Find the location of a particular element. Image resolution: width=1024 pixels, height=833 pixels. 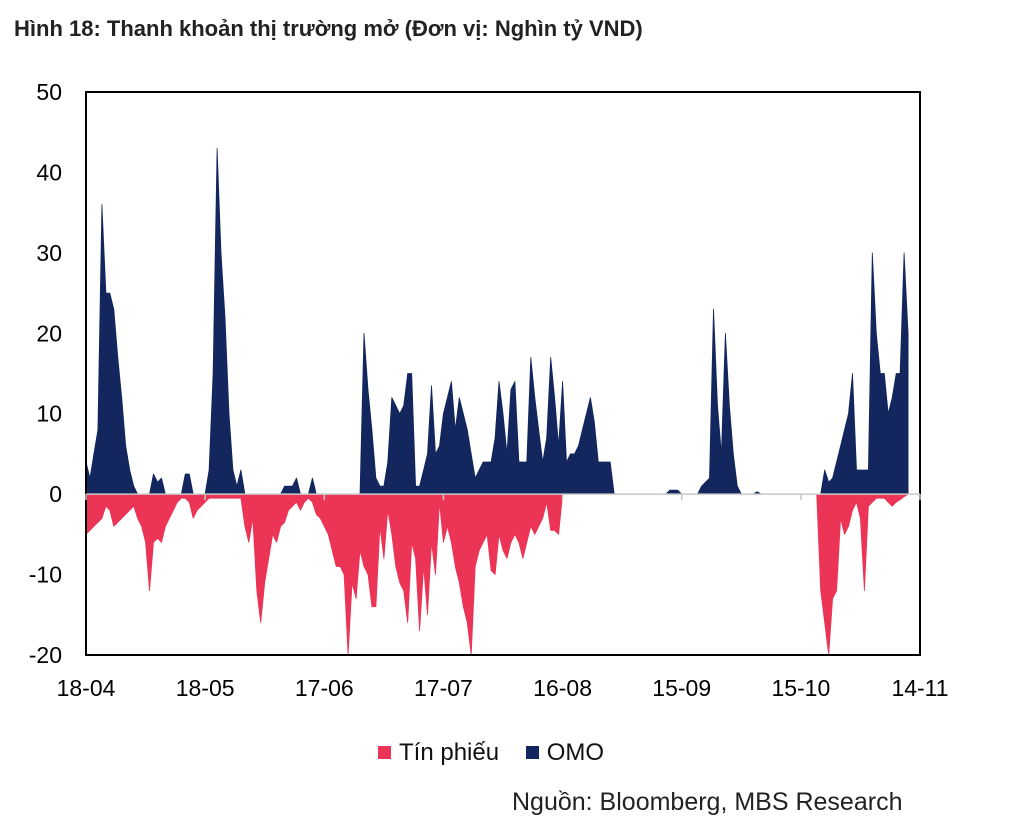

y-tick-label: 0 is located at coordinates (55, 494).